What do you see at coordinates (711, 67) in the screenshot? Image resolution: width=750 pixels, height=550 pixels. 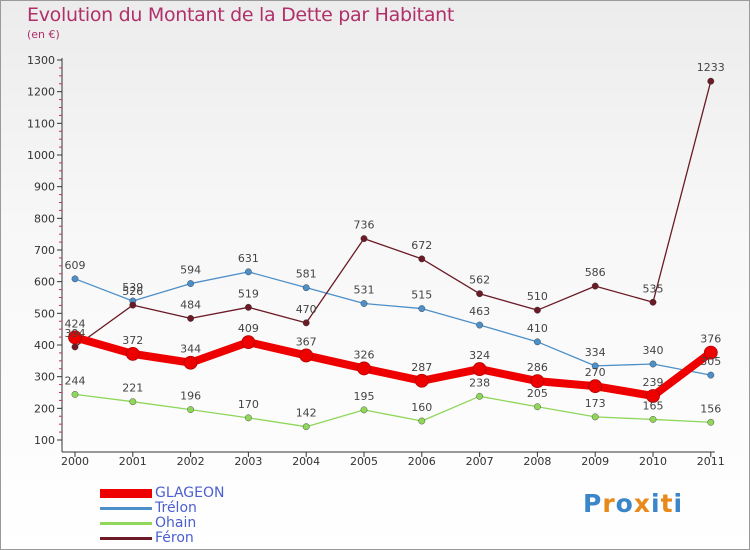 I see `data-label-feron: 1233` at bounding box center [711, 67].